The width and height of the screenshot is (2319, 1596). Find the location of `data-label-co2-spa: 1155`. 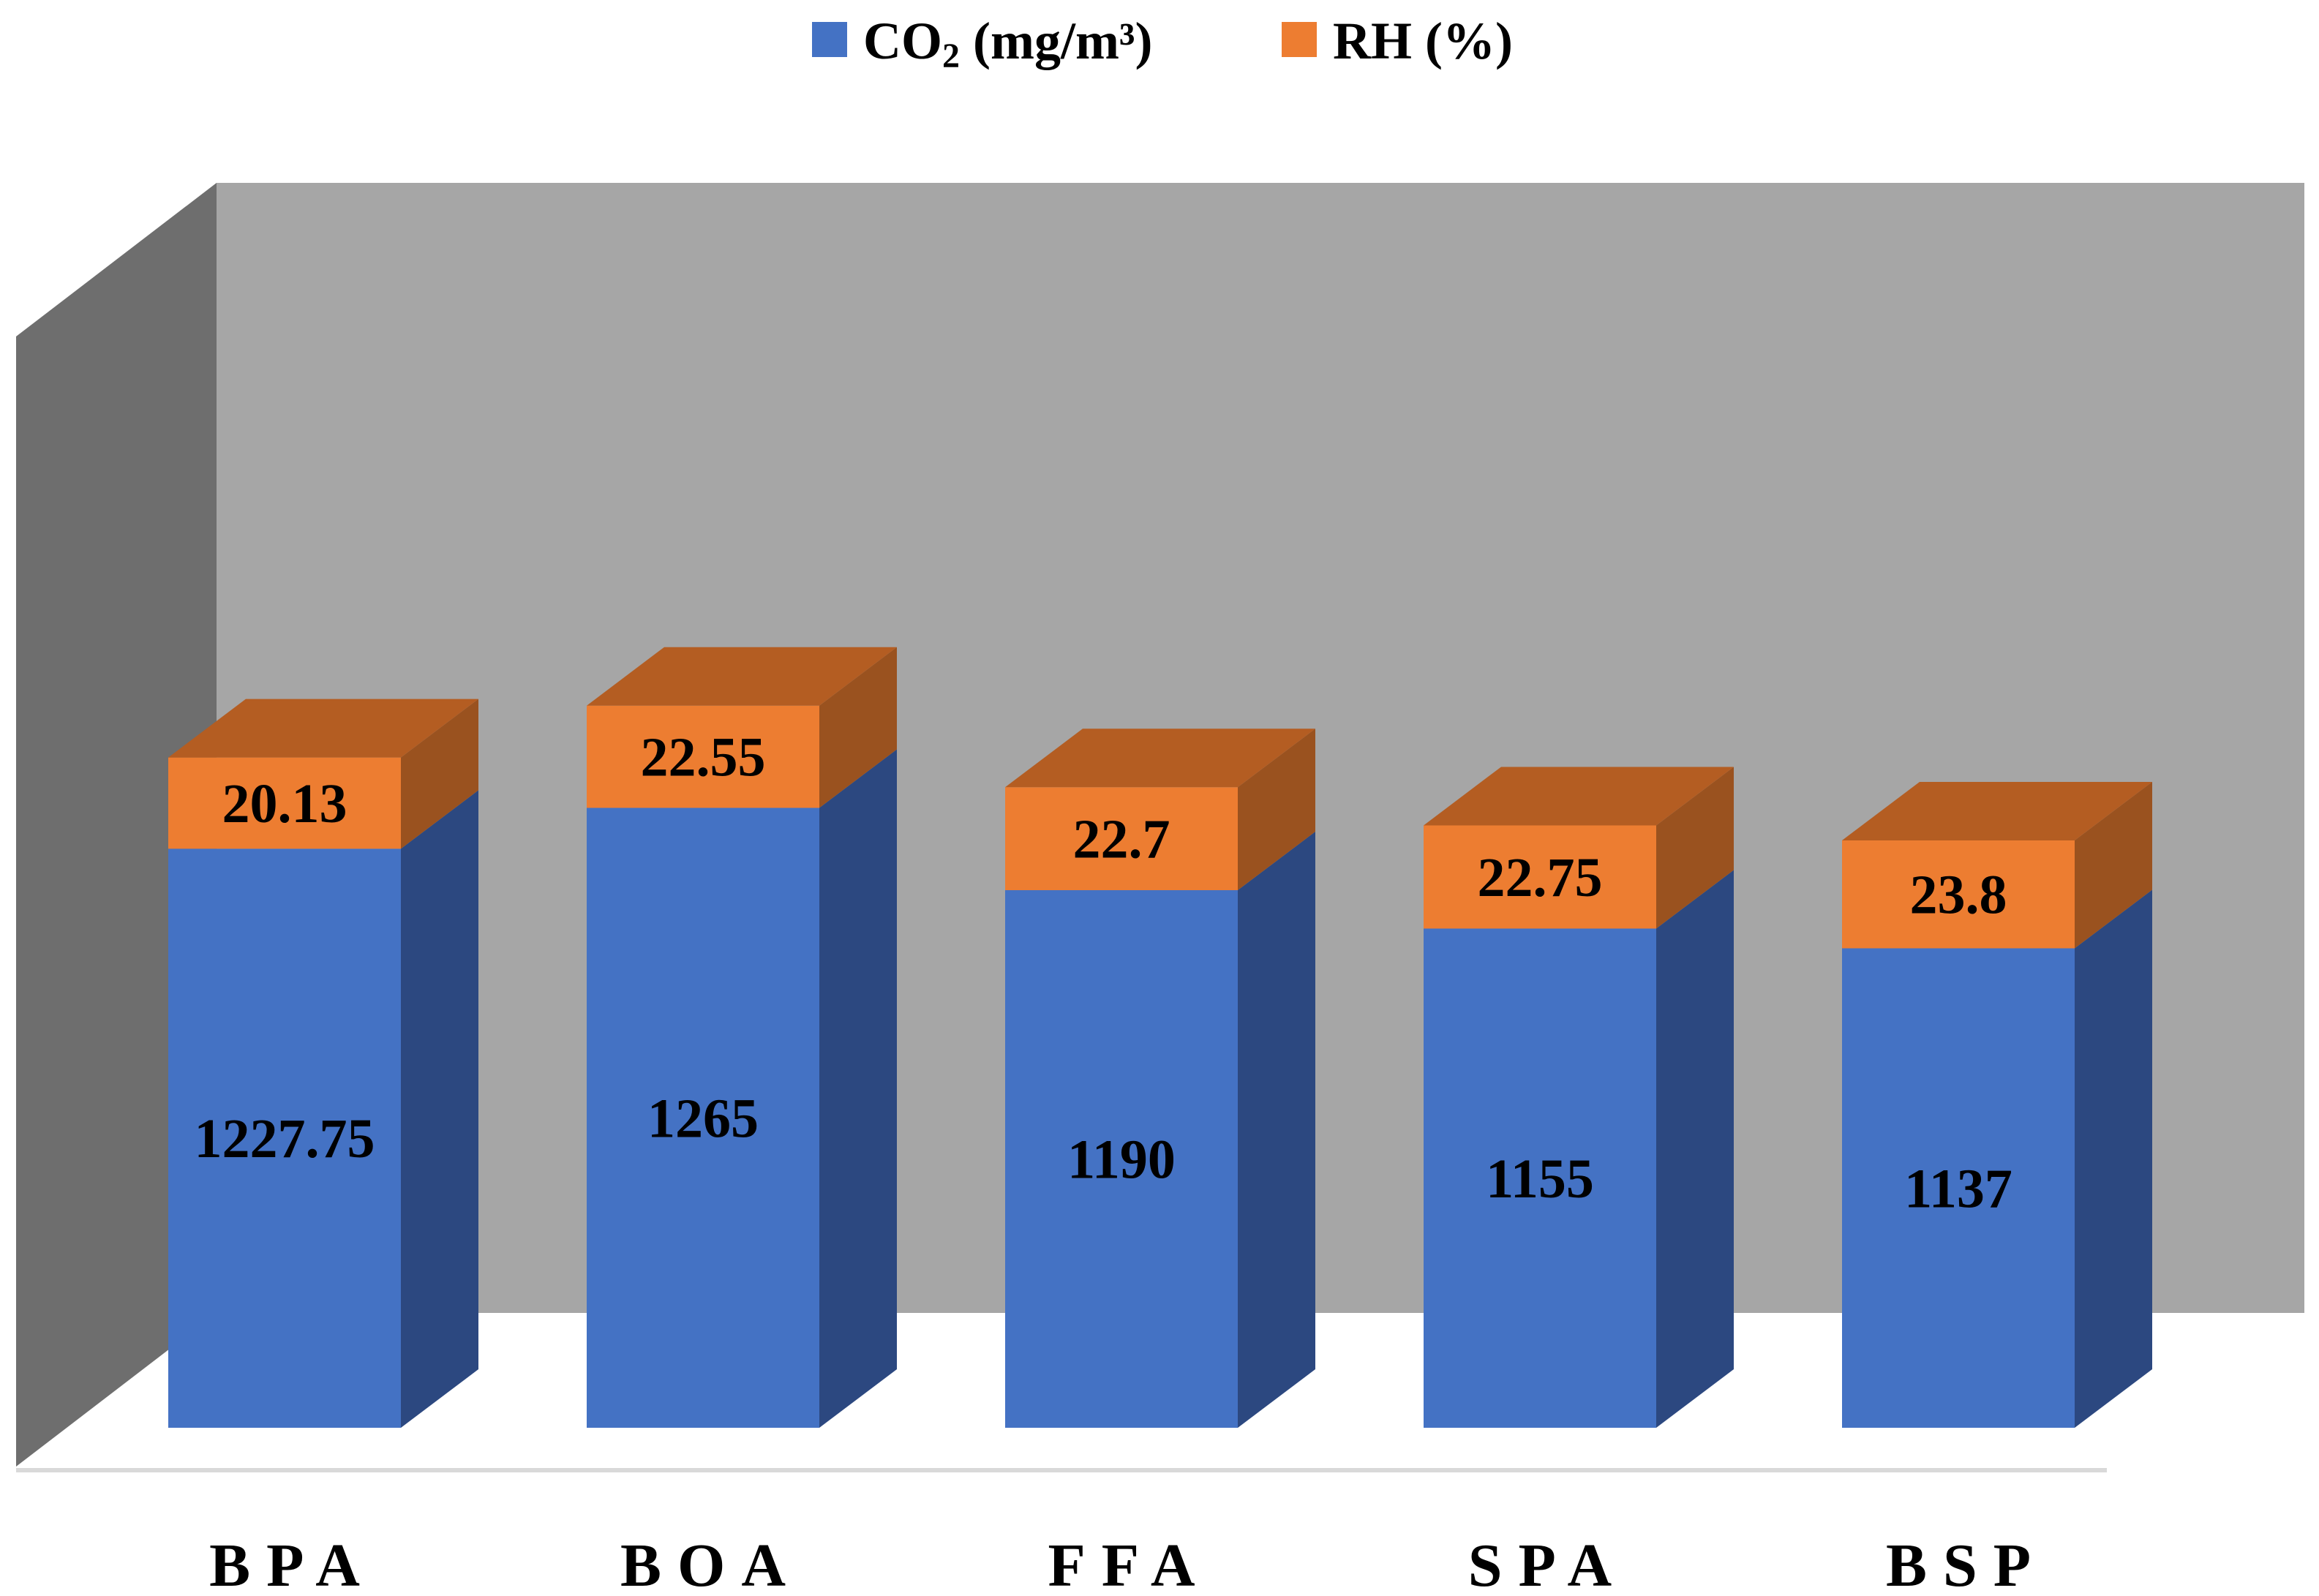

data-label-co2-spa: 1155 is located at coordinates (1540, 1179).